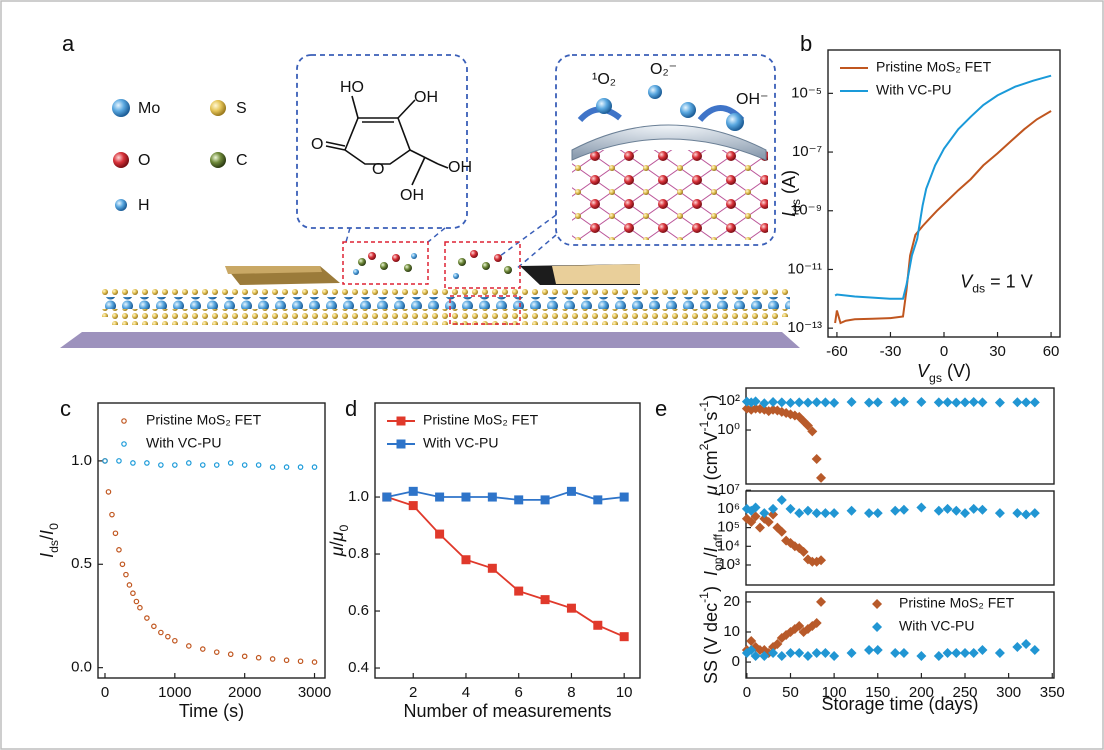 The height and width of the screenshot is (750, 1104). What do you see at coordinates (430, 340) in the screenshot?
I see `substrate` at bounding box center [430, 340].